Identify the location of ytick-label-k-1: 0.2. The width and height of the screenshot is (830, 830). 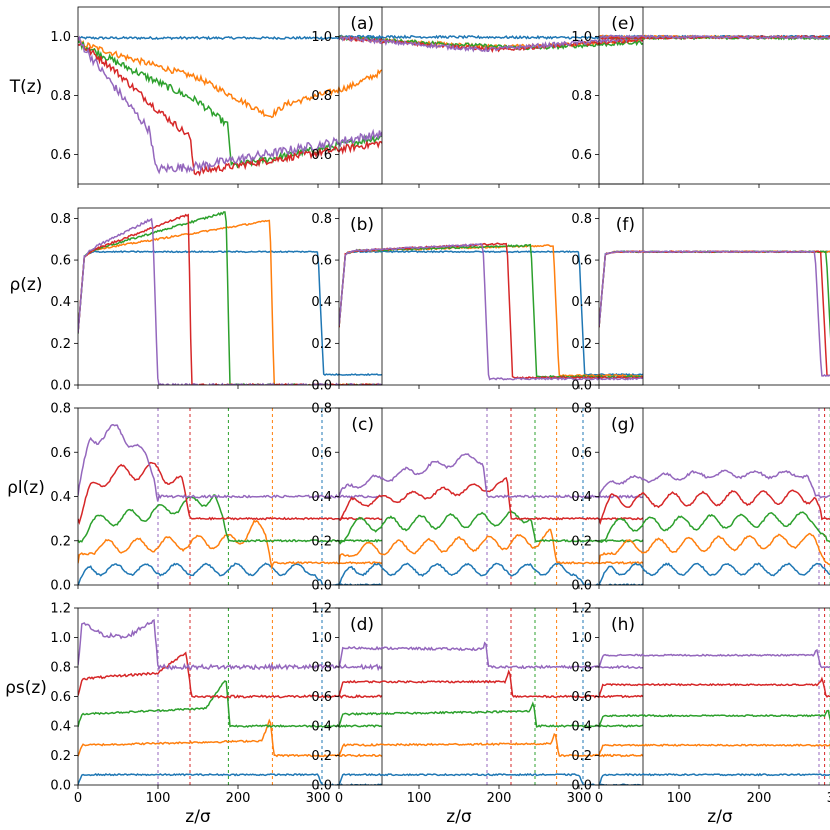
(581, 541).